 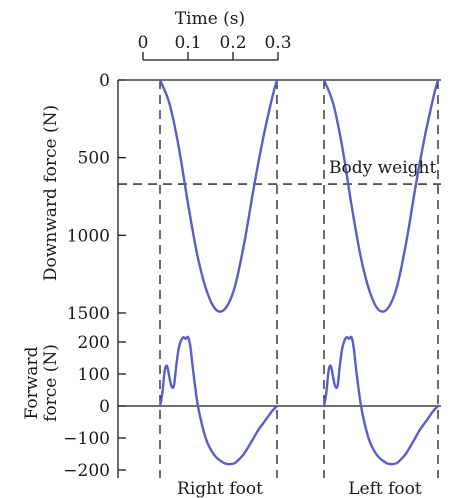 What do you see at coordinates (51, 383) in the screenshot?
I see `forward-force-ylabel-line2: force (N)` at bounding box center [51, 383].